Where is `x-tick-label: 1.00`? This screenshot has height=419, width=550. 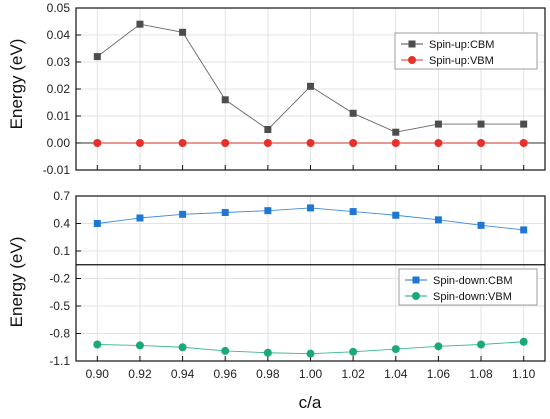 x-tick-label: 1.00 is located at coordinates (311, 374).